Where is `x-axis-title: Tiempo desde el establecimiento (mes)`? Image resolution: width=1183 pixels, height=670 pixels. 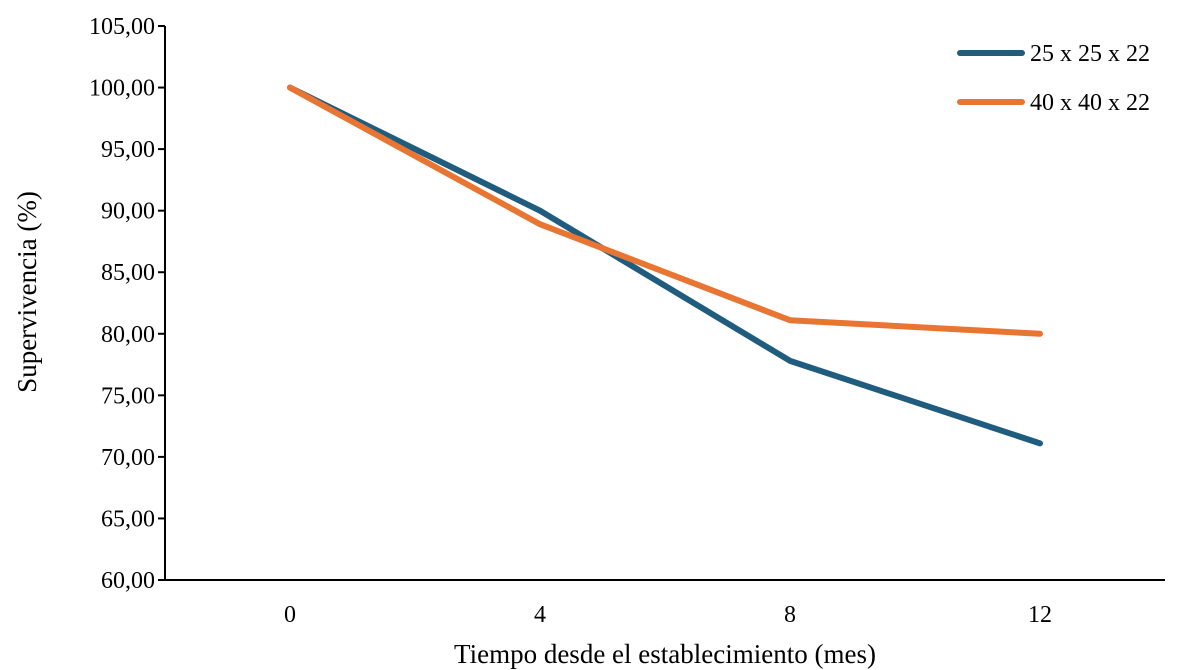
x-axis-title: Tiempo desde el establecimiento (mes) is located at coordinates (665, 654).